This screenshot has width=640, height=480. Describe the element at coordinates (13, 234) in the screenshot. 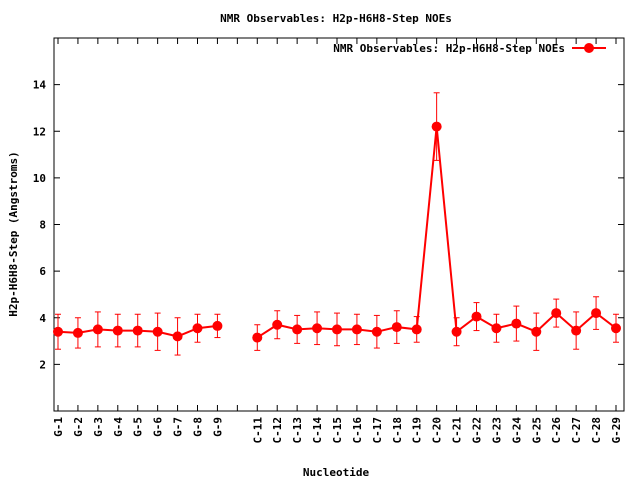

I see `y-axis-label: H2p-H6H8-Step (Angstroms)` at that location.